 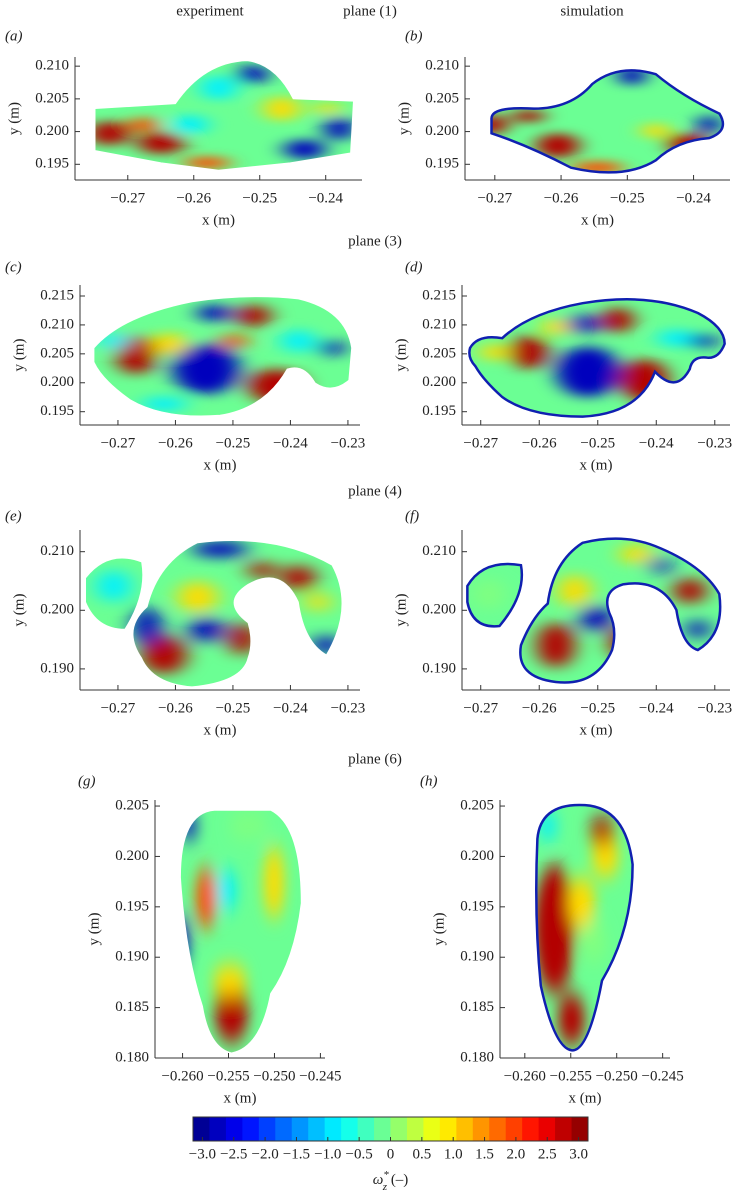 I want to click on colorbar-tick-label: −0.5, so click(x=359, y=1154).